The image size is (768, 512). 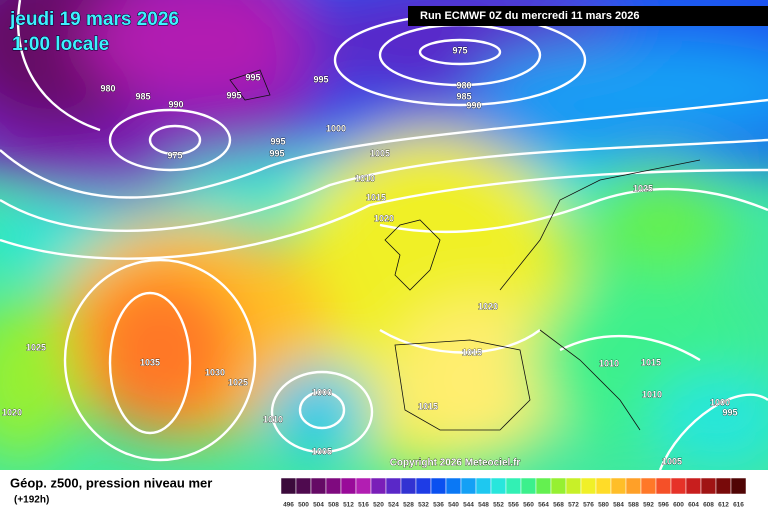 I want to click on scale-label: 528, so click(x=408, y=505).